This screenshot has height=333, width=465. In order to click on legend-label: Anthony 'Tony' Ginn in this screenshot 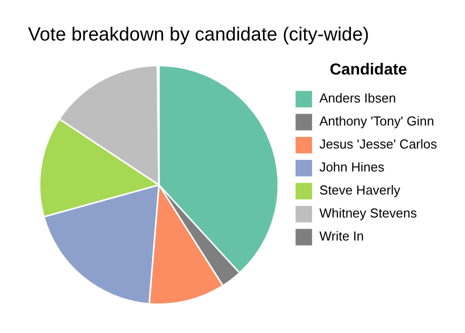, I will do `click(376, 121)`.